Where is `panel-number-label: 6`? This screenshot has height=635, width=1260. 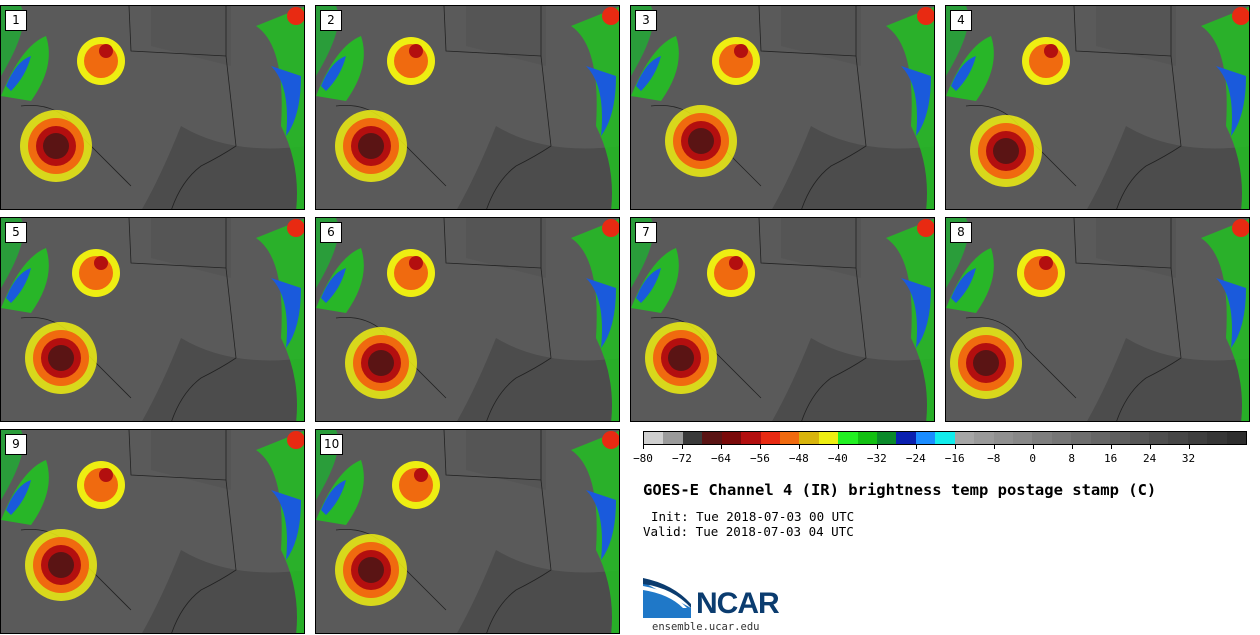
panel-number-label: 6 is located at coordinates (331, 232).